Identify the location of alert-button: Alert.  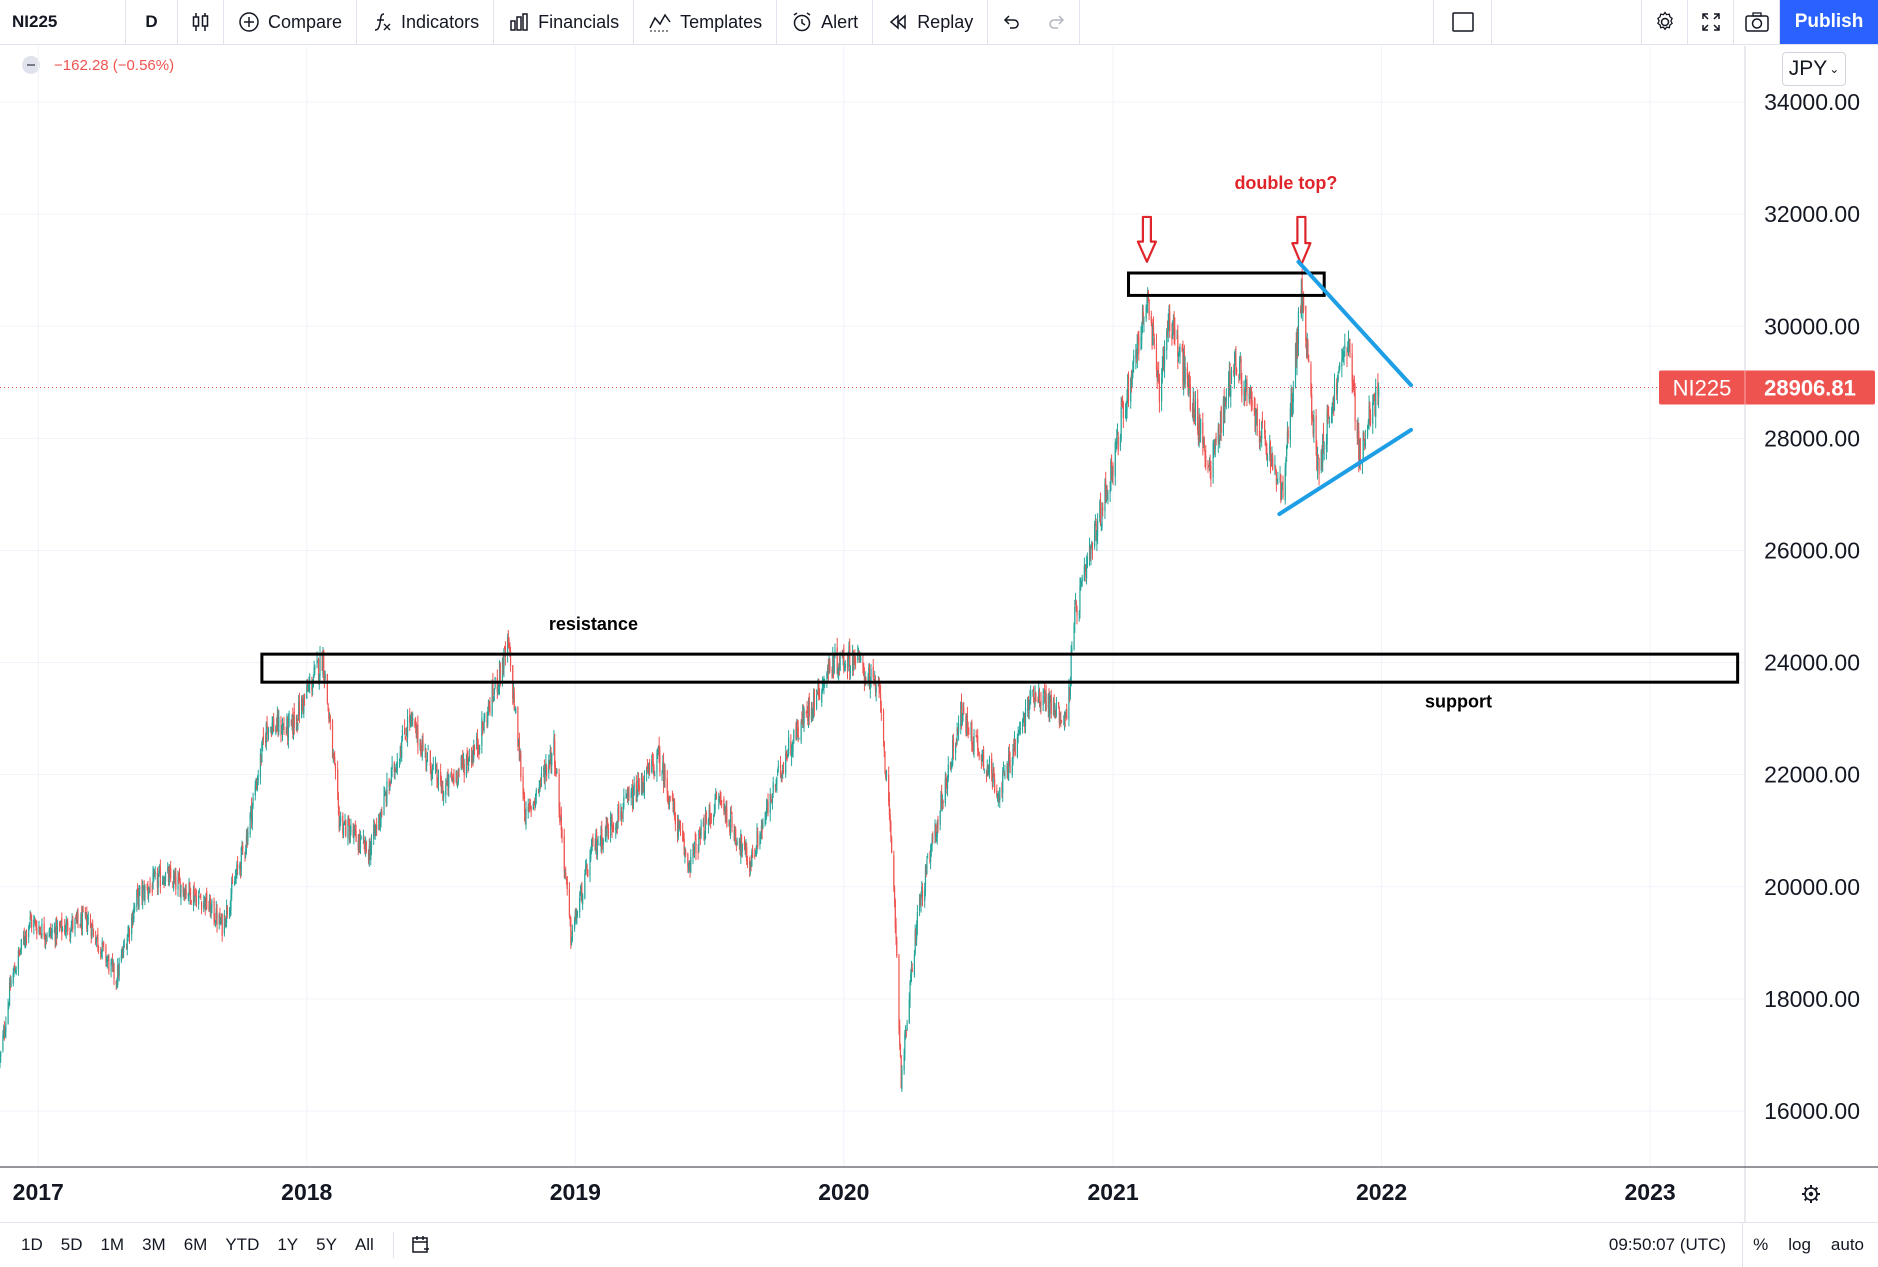
(825, 22).